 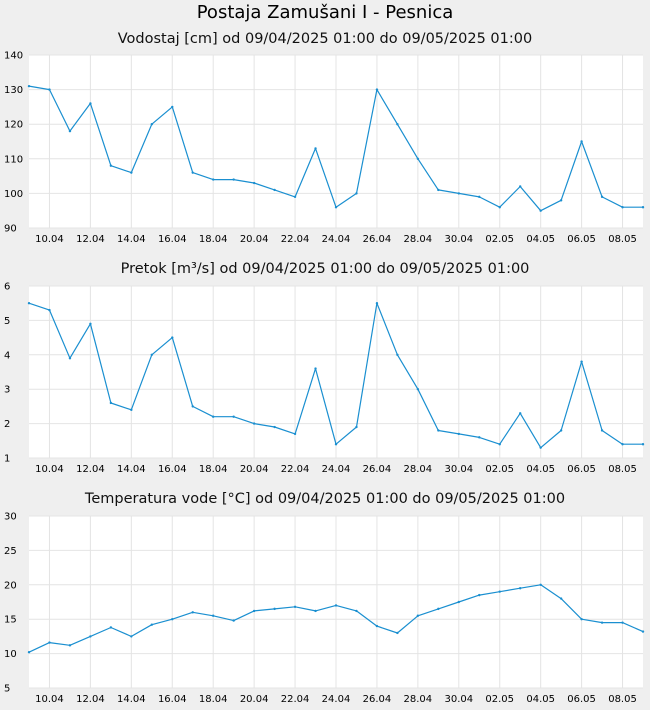 I want to click on y-tick-label: 2, so click(x=7, y=424).